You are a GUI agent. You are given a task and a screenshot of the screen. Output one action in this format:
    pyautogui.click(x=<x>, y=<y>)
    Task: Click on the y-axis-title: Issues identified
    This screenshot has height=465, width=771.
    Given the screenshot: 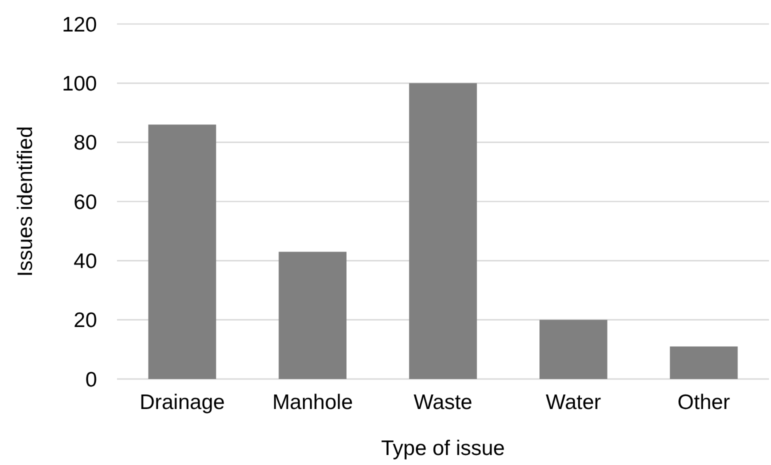 What is the action you would take?
    pyautogui.click(x=25, y=201)
    